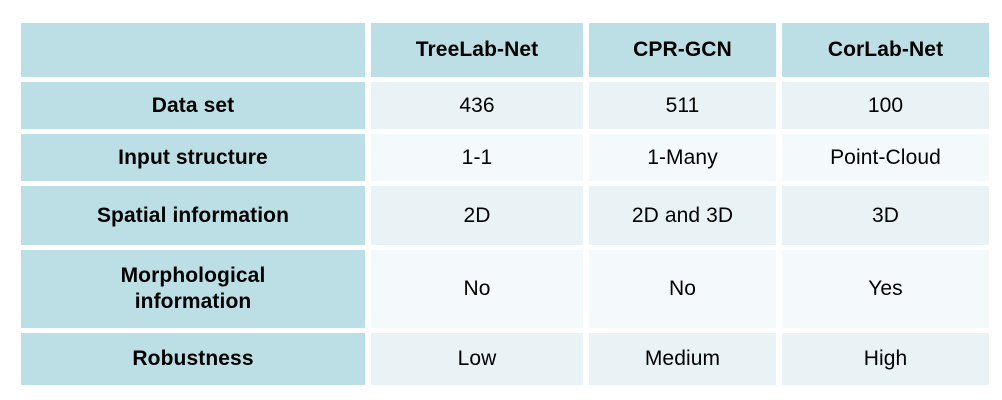 This screenshot has width=1002, height=400. I want to click on cell-spatial-cprgcn: 2D and 3D, so click(682, 215).